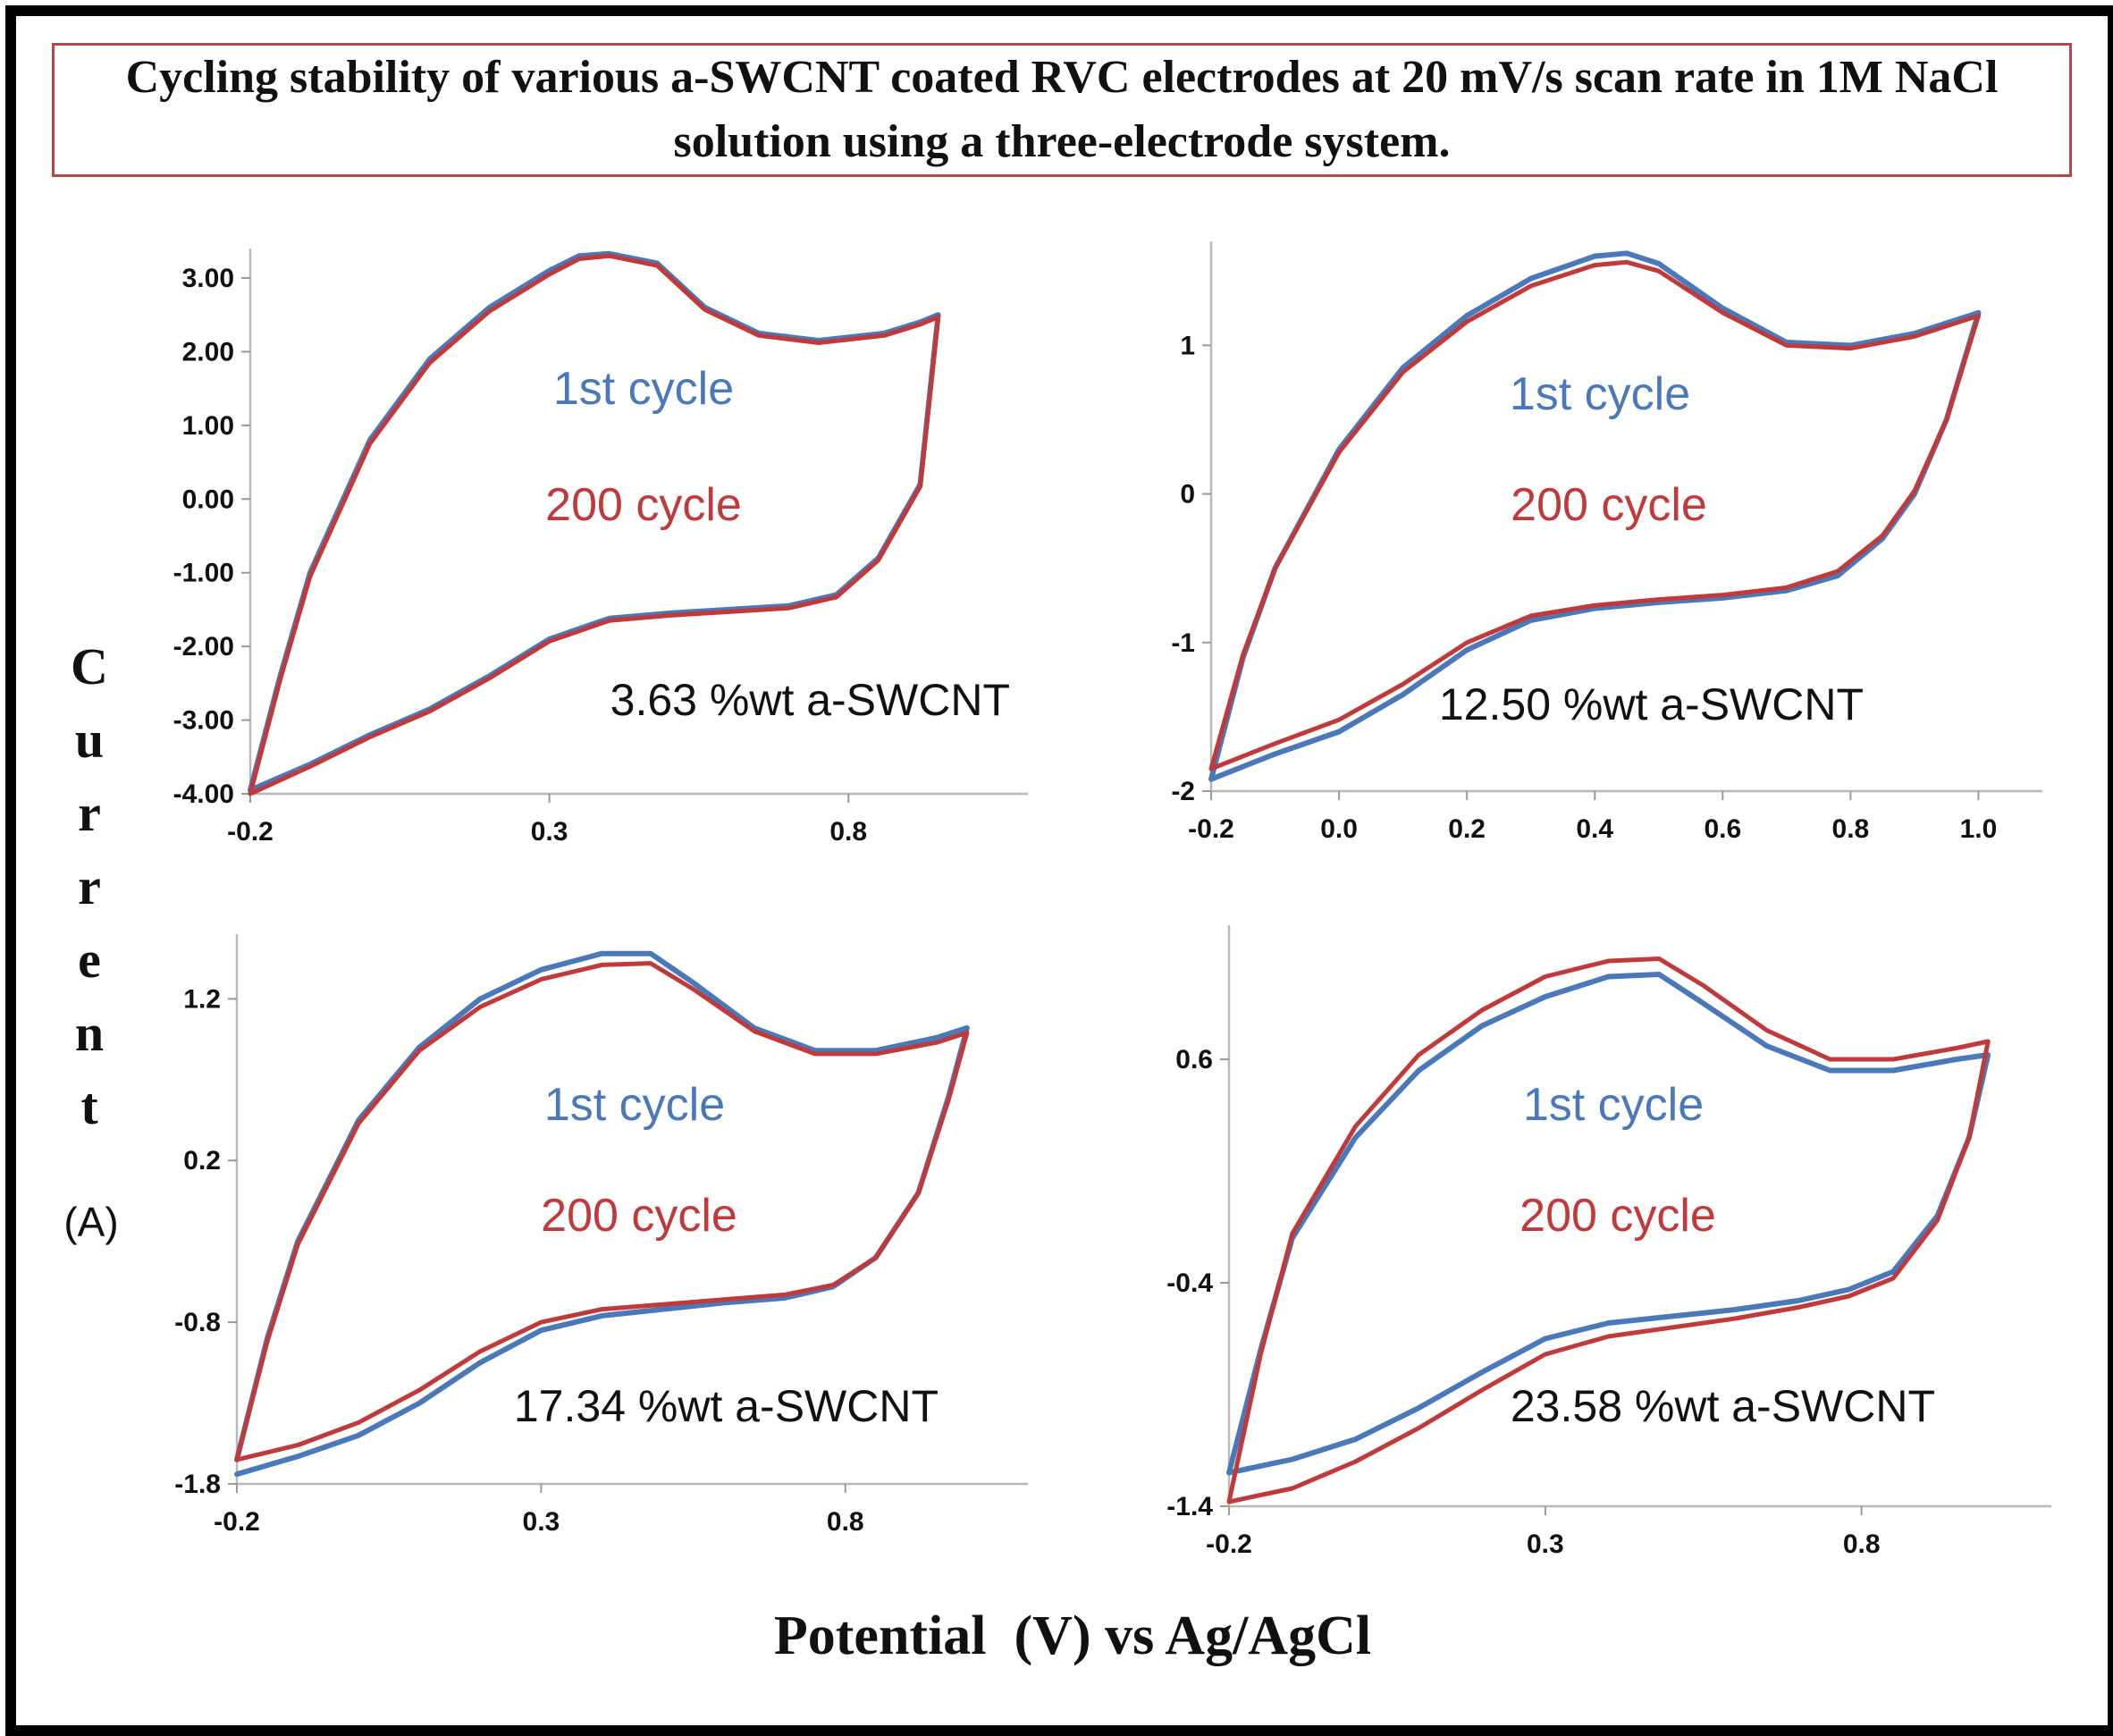  What do you see at coordinates (91, 1222) in the screenshot?
I see `y-axis-unit: (A)` at bounding box center [91, 1222].